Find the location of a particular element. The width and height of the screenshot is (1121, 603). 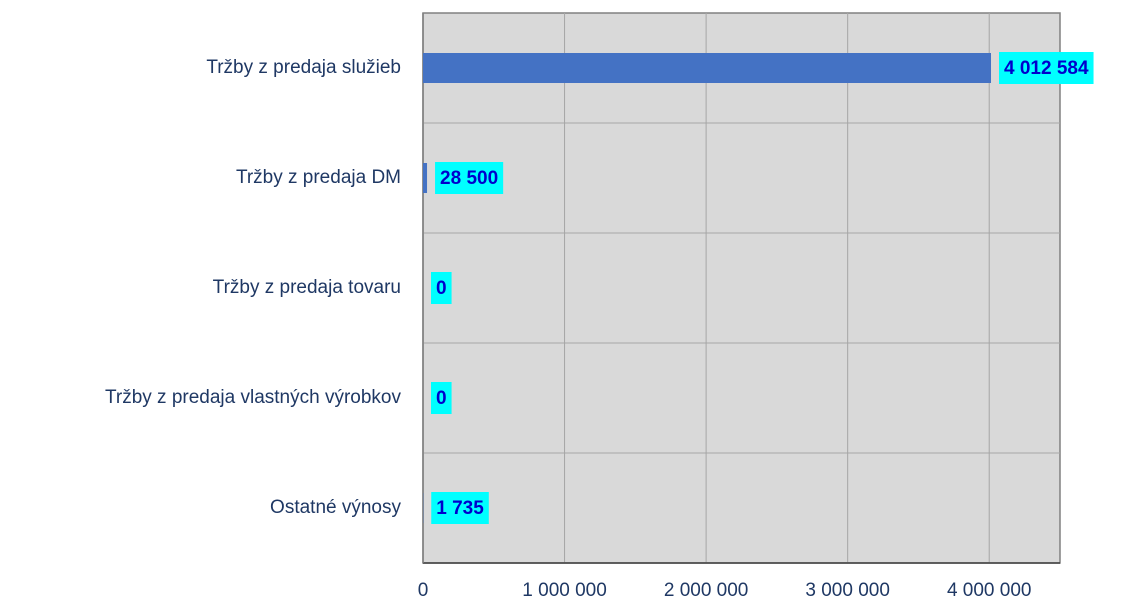

value-label: 4 012 584 is located at coordinates (1046, 68).